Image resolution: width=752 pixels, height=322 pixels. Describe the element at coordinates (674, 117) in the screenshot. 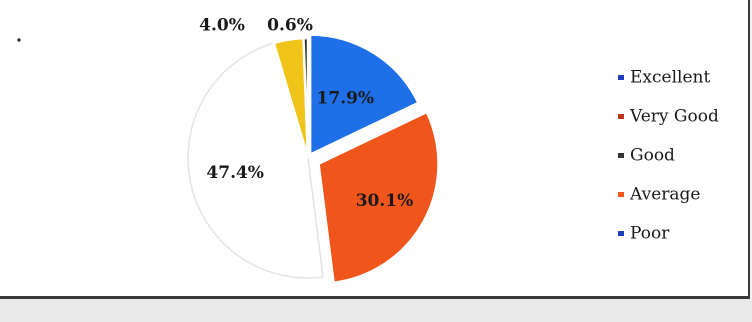

I see `legend-label-very-good: Very Good` at that location.